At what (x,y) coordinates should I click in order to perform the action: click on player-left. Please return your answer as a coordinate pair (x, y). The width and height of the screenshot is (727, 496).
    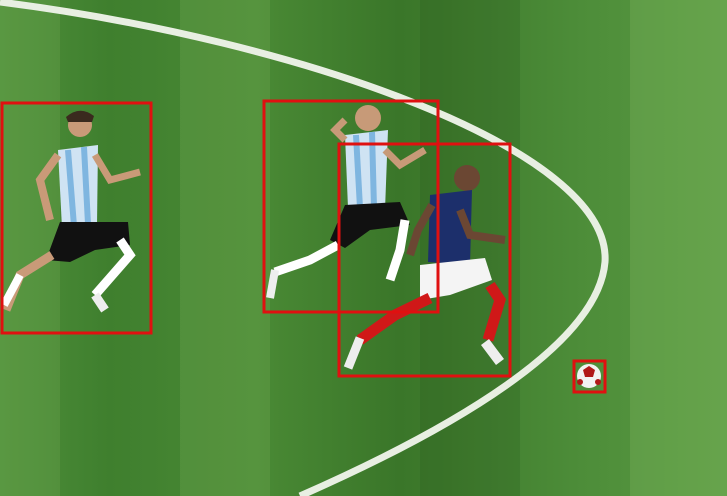
    Looking at the image, I should click on (70, 211).